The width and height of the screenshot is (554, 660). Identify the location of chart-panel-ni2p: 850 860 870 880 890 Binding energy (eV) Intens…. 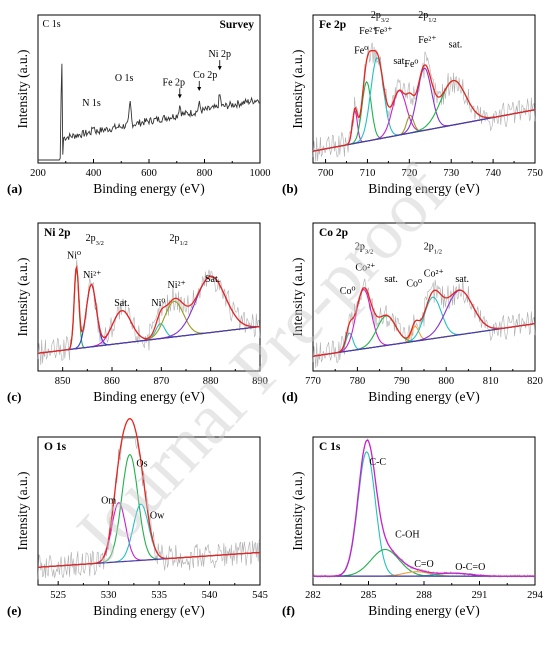
(137, 313).